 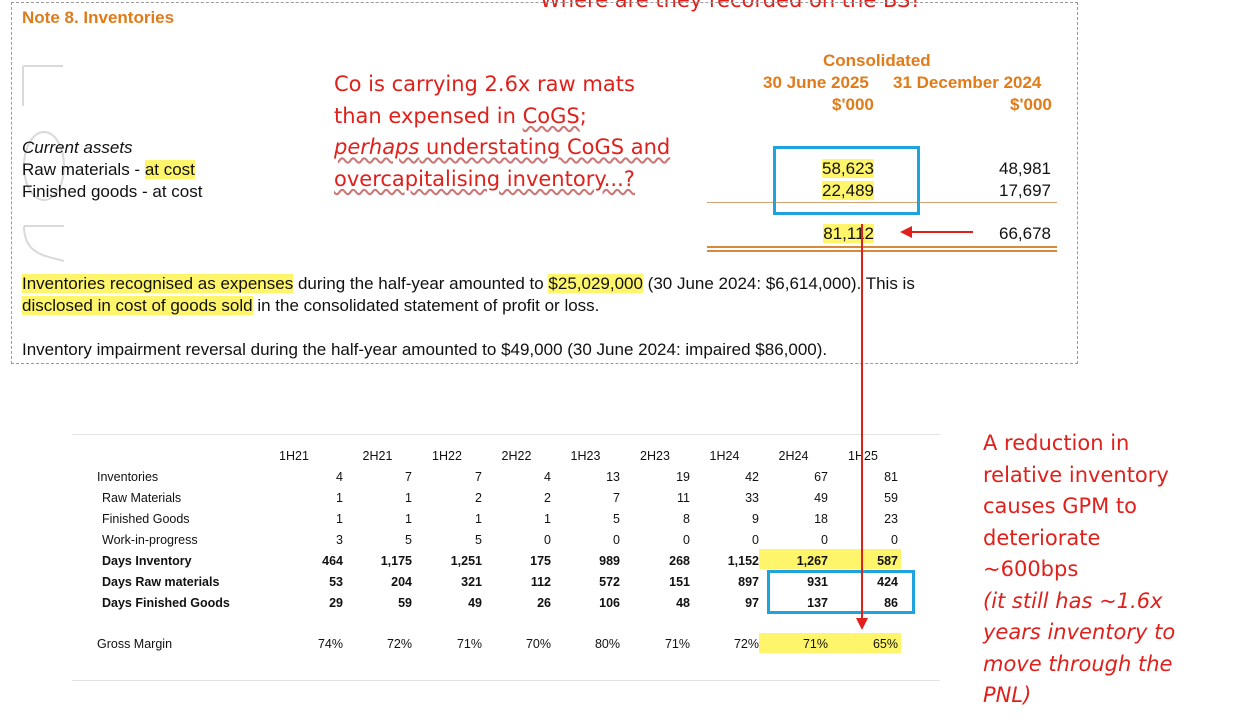 I want to click on table-cell: 464, so click(x=332, y=560).